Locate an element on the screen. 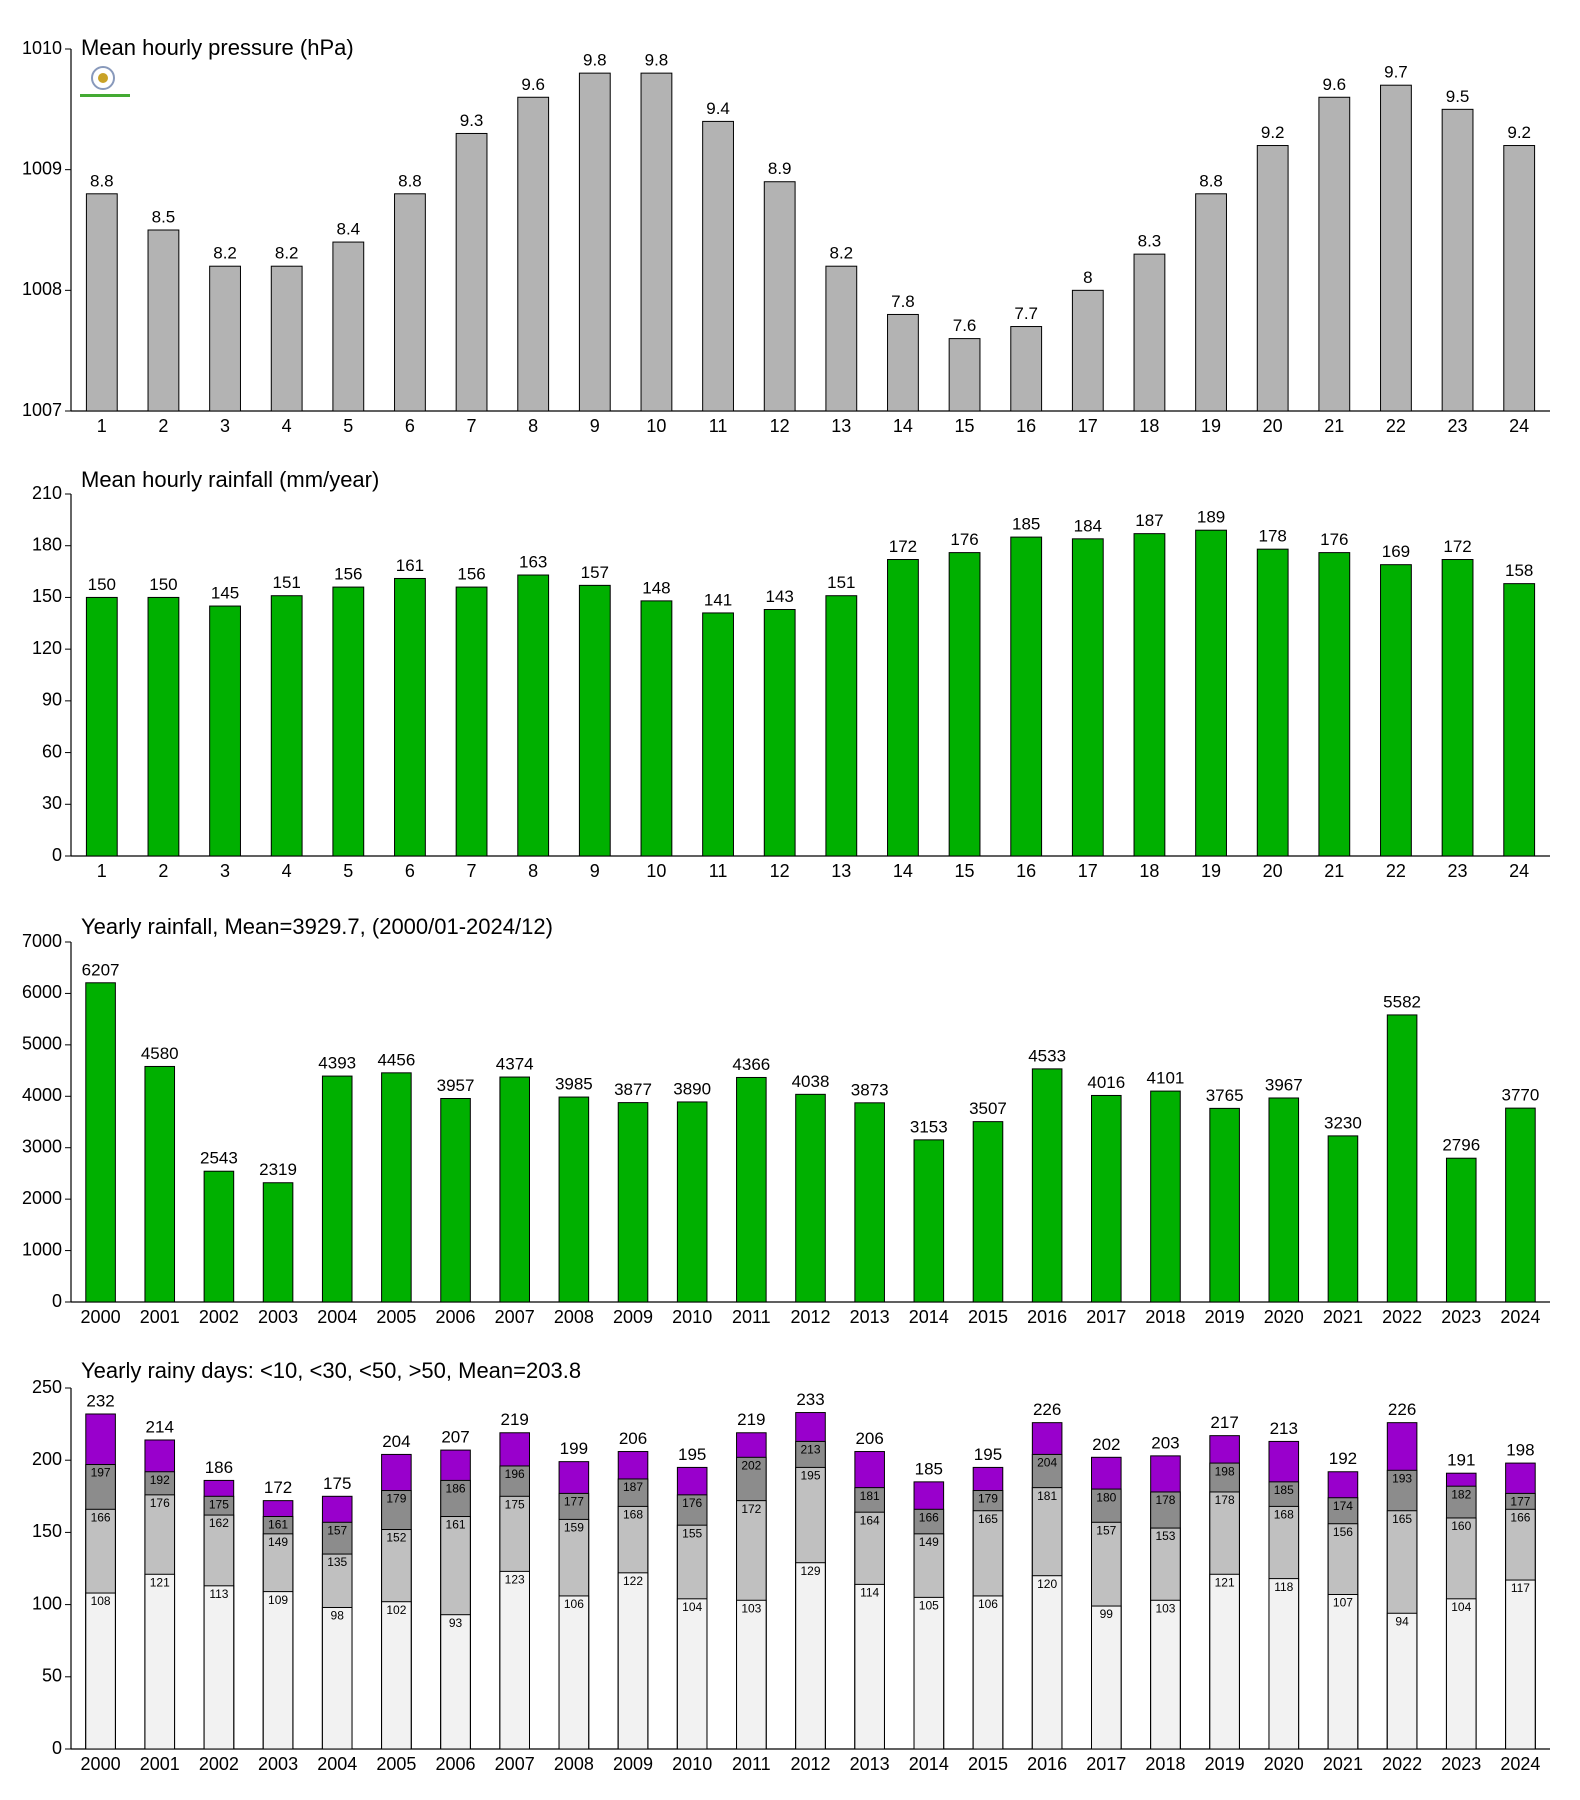  x-tick-label: 20 is located at coordinates (1273, 426).